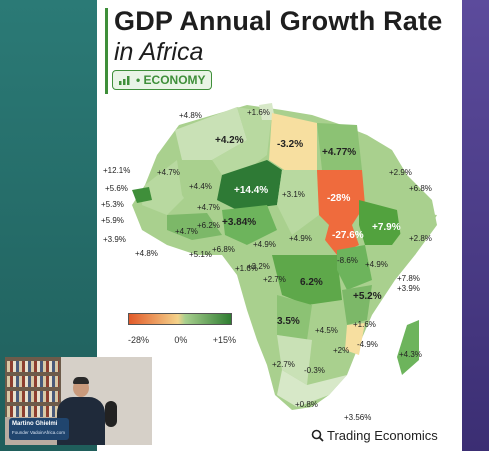 The width and height of the screenshot is (489, 451). What do you see at coordinates (258, 112) in the screenshot?
I see `map-label-tunisia: +1.6%` at bounding box center [258, 112].